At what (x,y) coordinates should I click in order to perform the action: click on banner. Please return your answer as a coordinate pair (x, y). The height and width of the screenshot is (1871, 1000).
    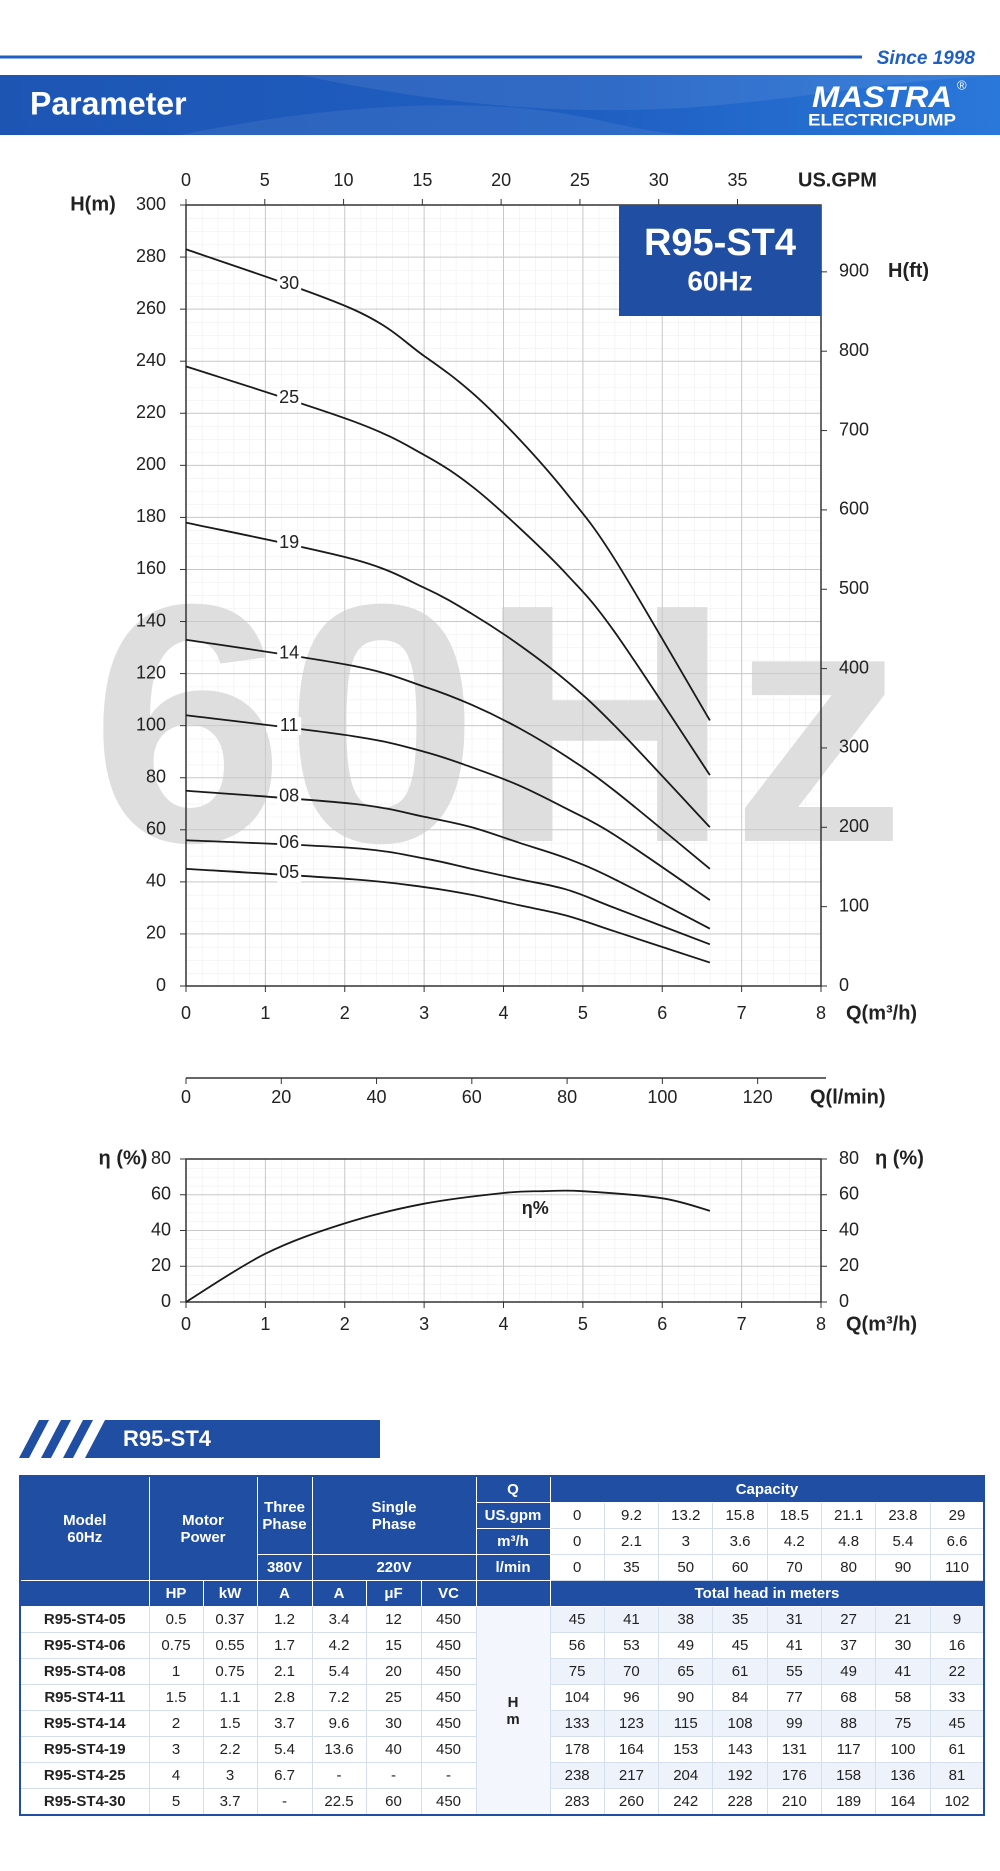
    Looking at the image, I should click on (500, 105).